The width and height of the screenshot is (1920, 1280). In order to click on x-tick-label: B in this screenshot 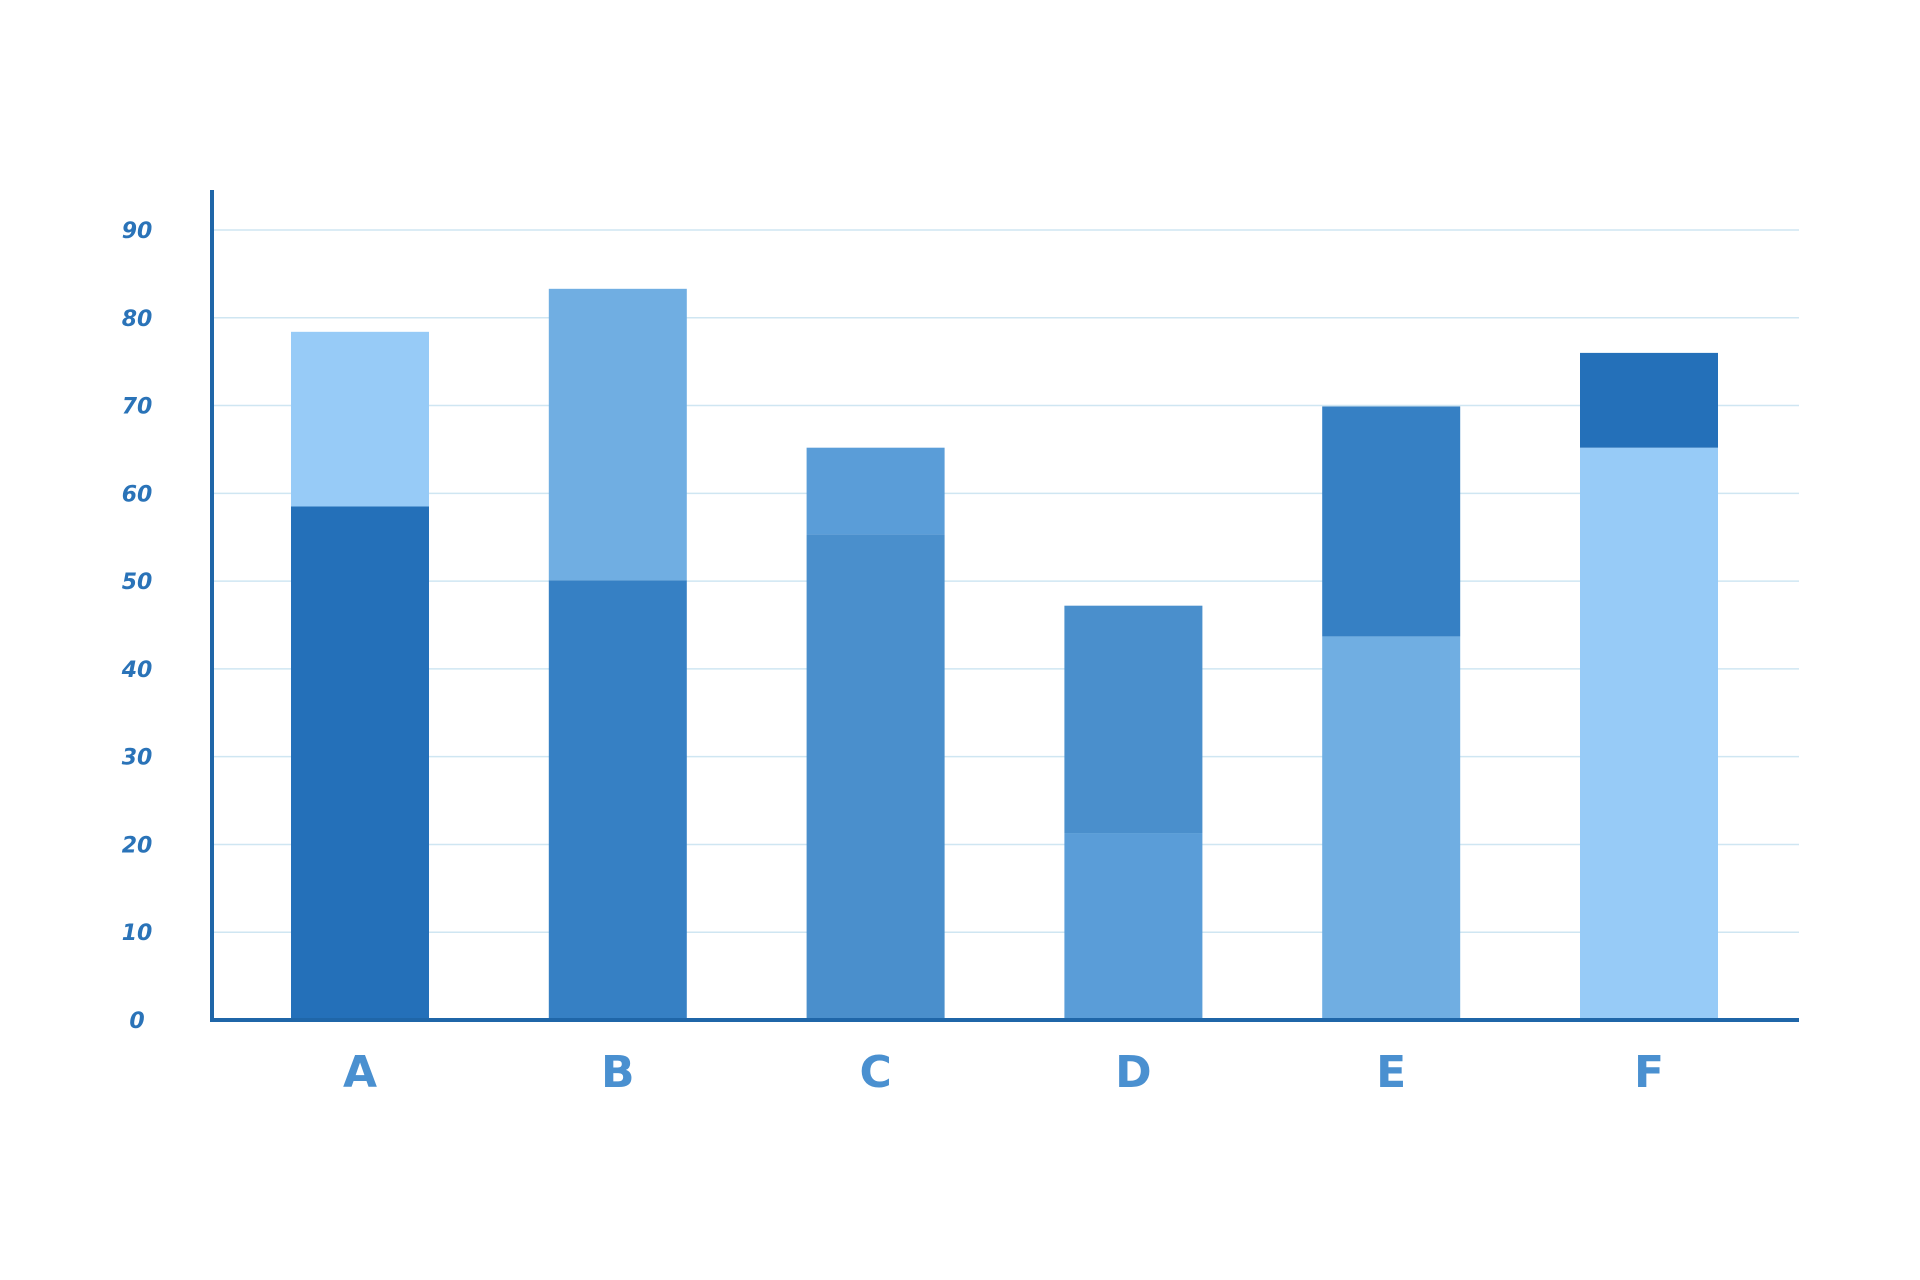, I will do `click(618, 1072)`.